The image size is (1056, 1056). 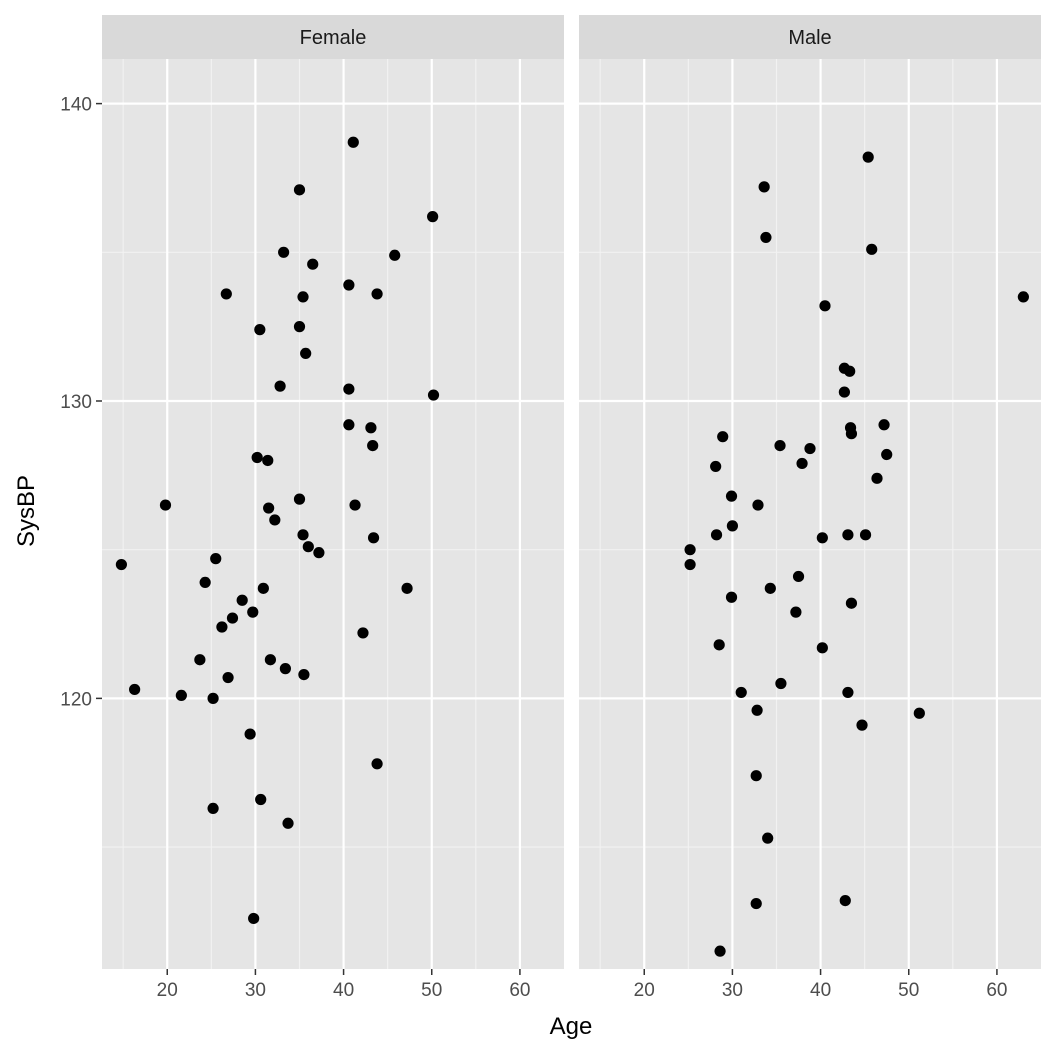 I want to click on y-axis: 120 130 140, so click(x=81, y=402).